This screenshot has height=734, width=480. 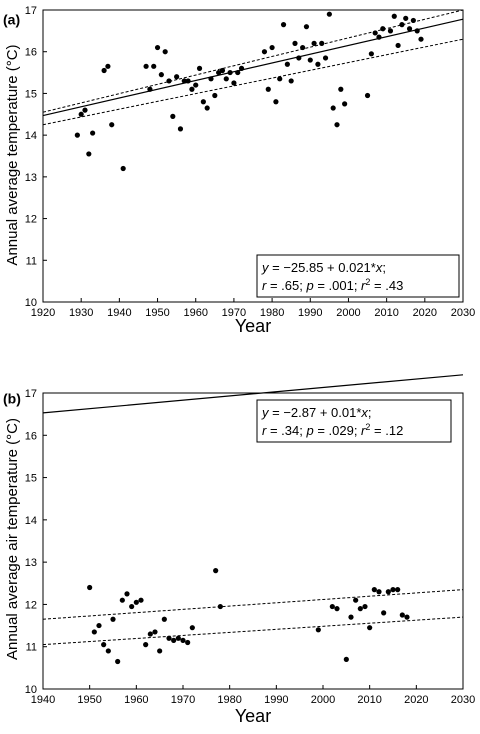 I want to click on x-axis-title: Year, so click(x=253, y=326).